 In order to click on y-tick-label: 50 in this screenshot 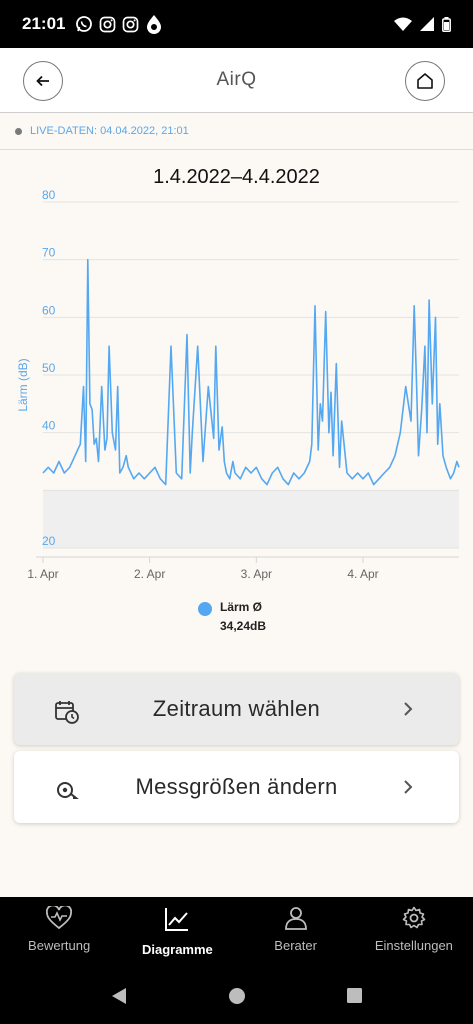, I will do `click(49, 368)`.